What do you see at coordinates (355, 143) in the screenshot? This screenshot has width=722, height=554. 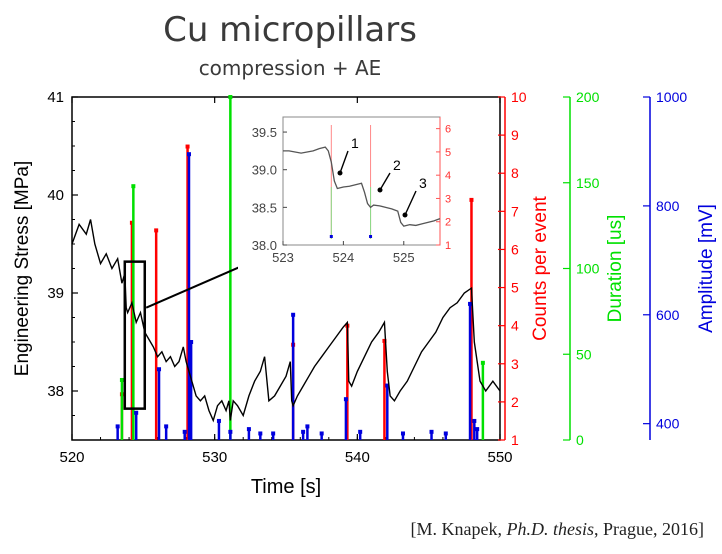 I see `inset-annotation-1: 1` at bounding box center [355, 143].